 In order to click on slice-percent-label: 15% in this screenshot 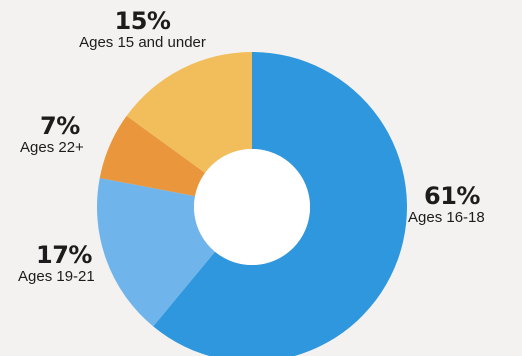, I will do `click(142, 21)`.